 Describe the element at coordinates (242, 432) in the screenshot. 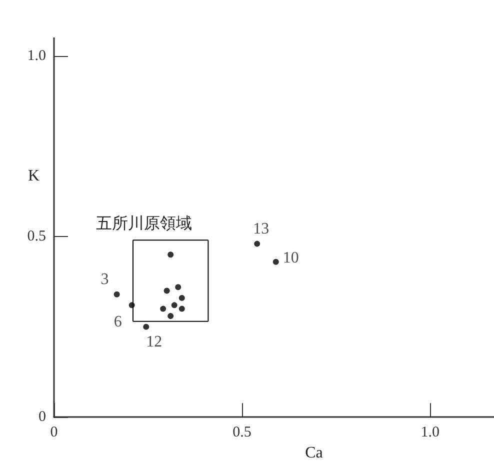

I see `x-tick-label: 0.5` at that location.